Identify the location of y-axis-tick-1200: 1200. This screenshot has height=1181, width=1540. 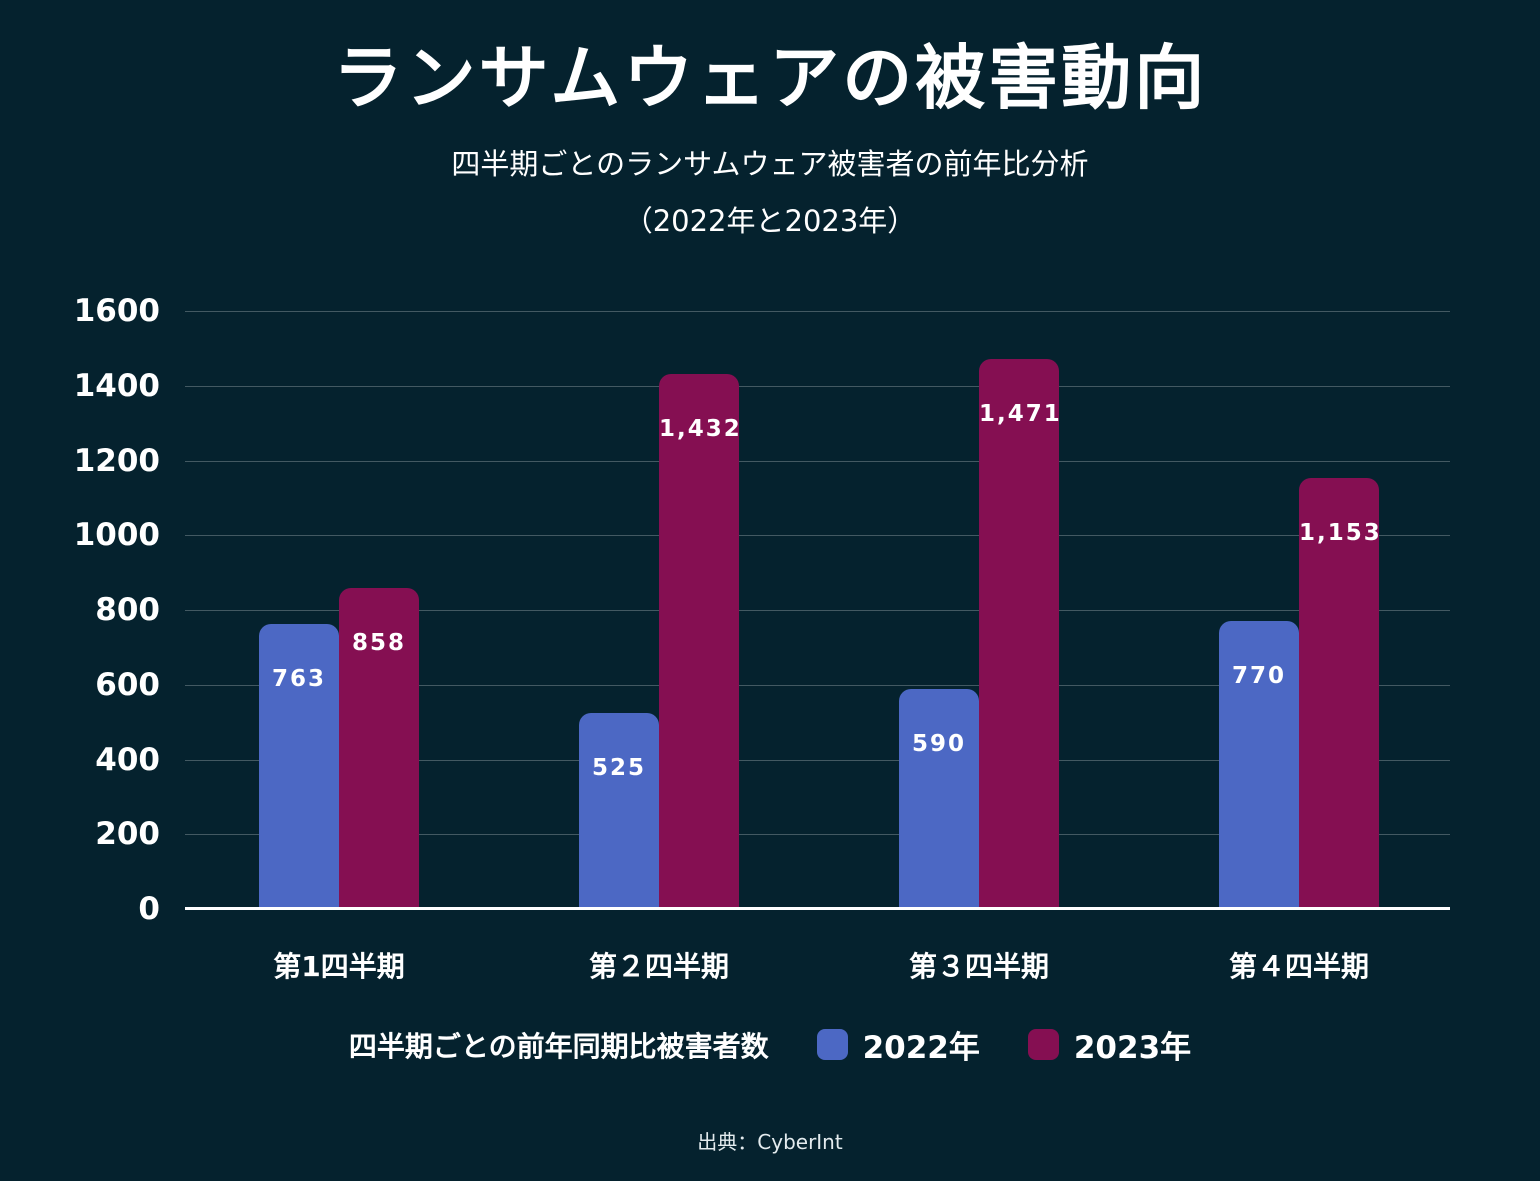
(116, 460).